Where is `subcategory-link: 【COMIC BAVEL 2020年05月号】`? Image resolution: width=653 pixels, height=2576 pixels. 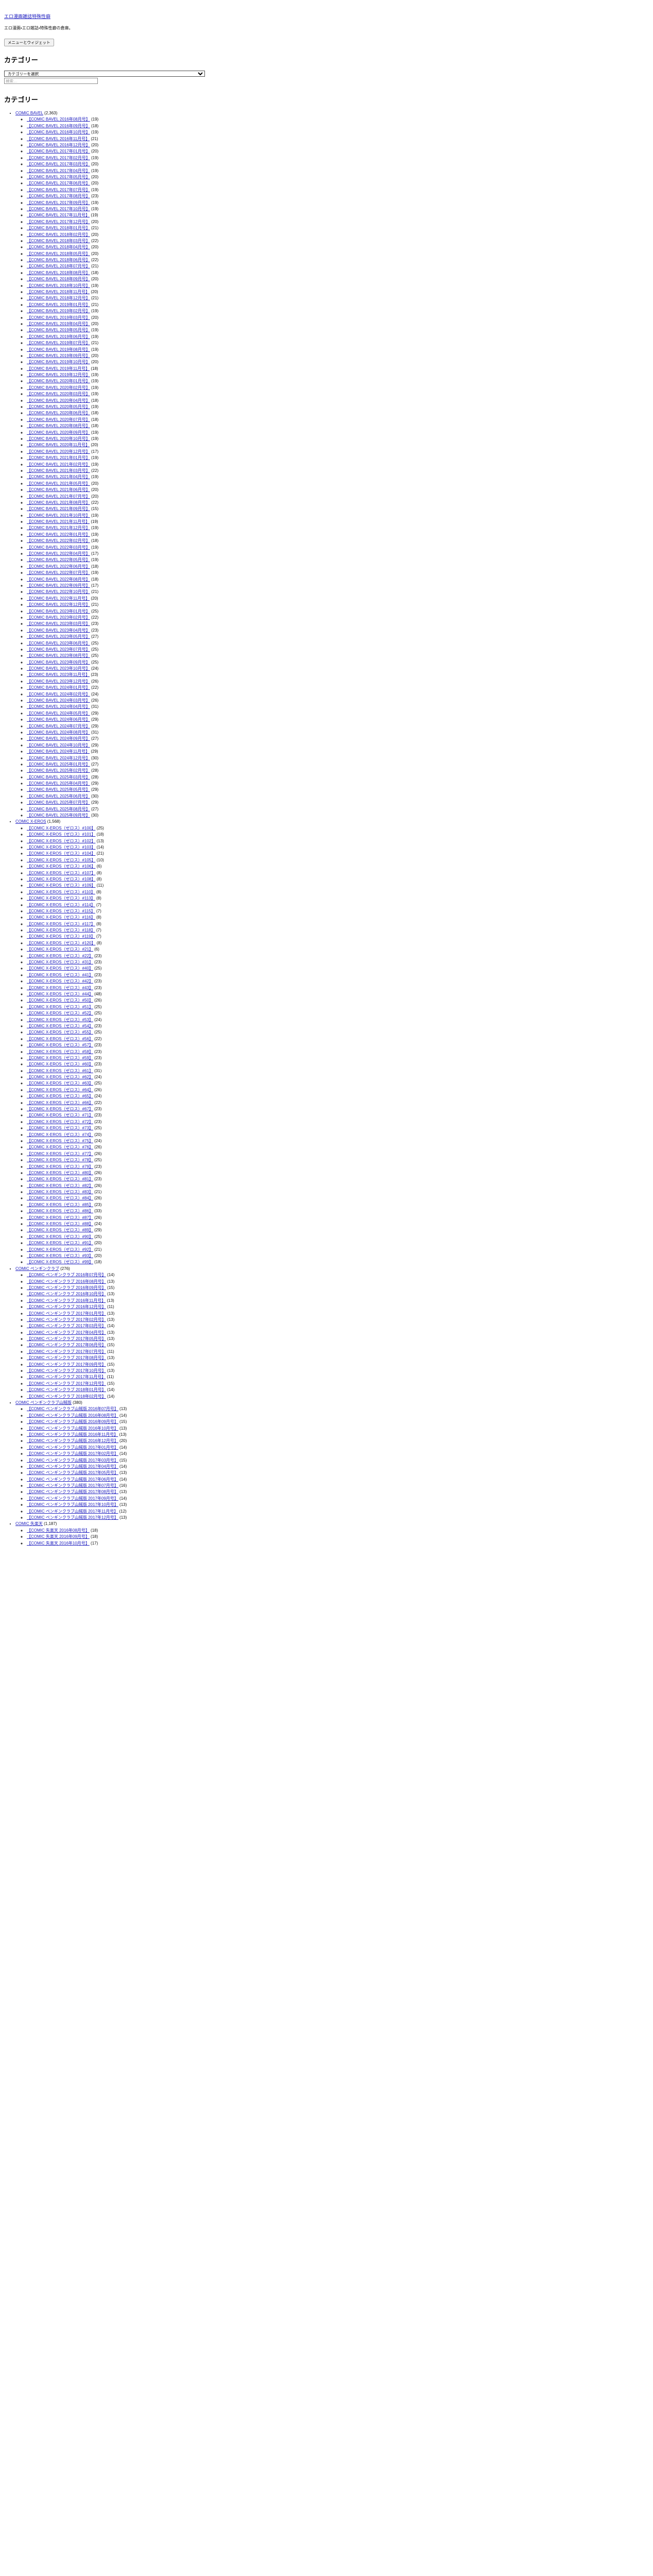
subcategory-link: 【COMIC BAVEL 2020年05月号】 is located at coordinates (58, 407).